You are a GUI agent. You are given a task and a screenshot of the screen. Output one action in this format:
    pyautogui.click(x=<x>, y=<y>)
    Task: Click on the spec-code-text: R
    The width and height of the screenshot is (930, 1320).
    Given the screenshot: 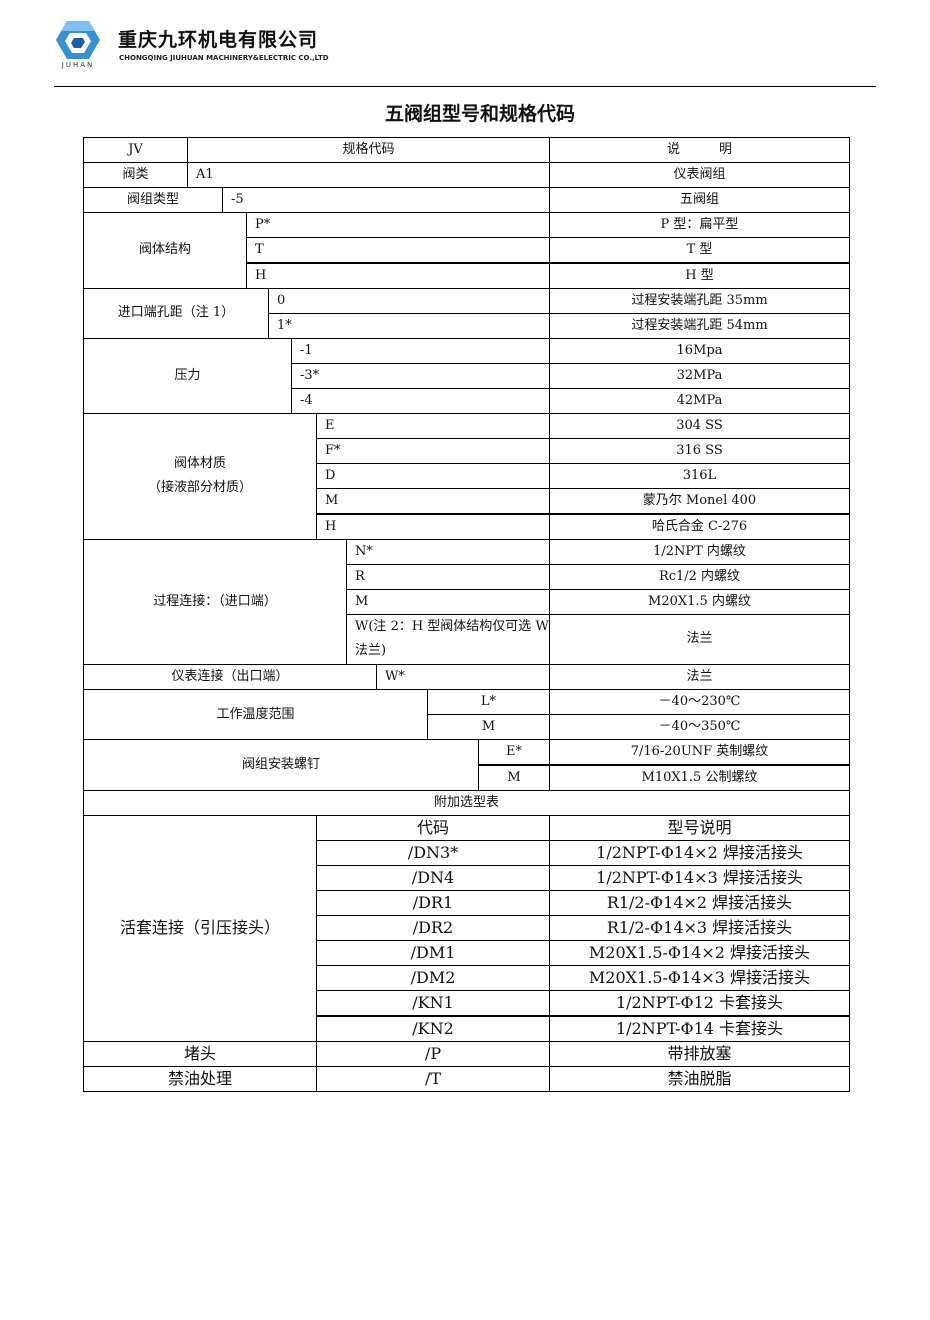 What is the action you would take?
    pyautogui.click(x=360, y=576)
    